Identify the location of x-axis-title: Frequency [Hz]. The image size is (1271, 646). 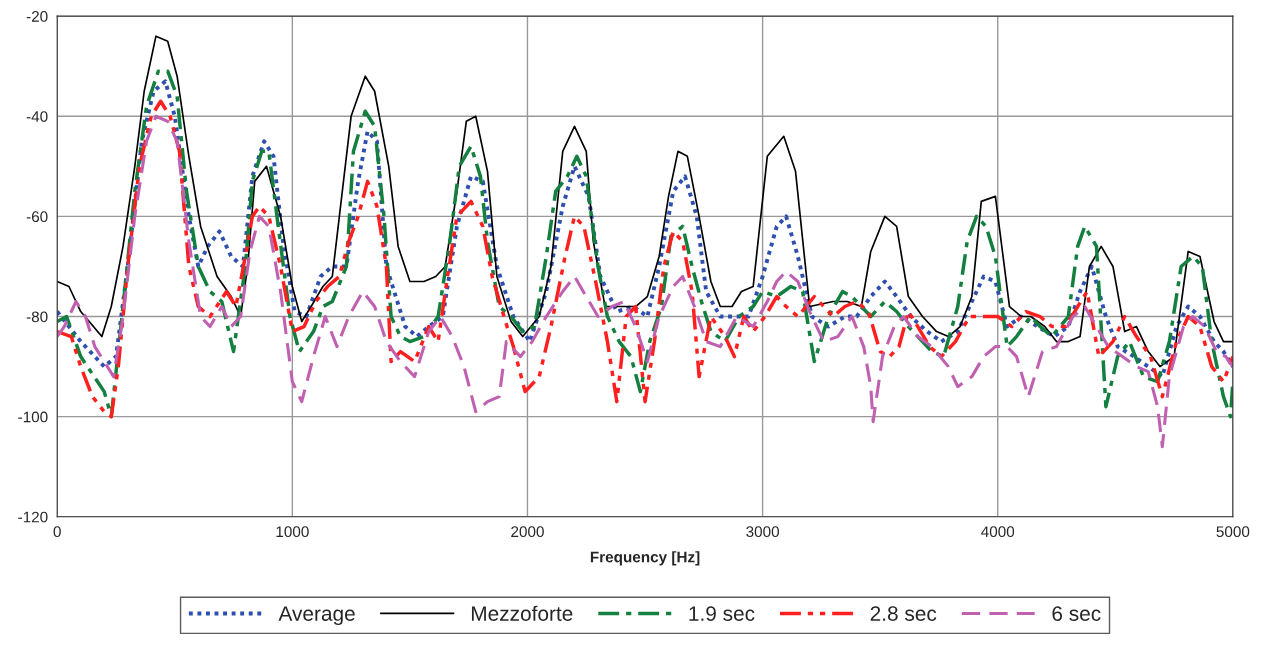
(645, 558).